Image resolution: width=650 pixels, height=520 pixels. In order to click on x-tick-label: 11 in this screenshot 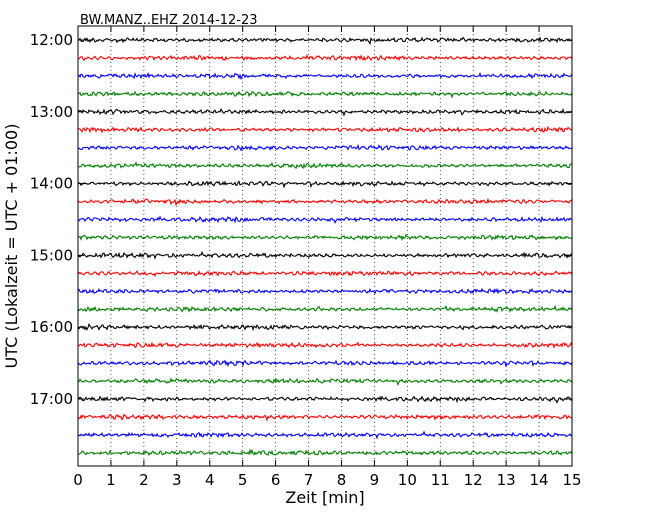, I will do `click(440, 480)`.